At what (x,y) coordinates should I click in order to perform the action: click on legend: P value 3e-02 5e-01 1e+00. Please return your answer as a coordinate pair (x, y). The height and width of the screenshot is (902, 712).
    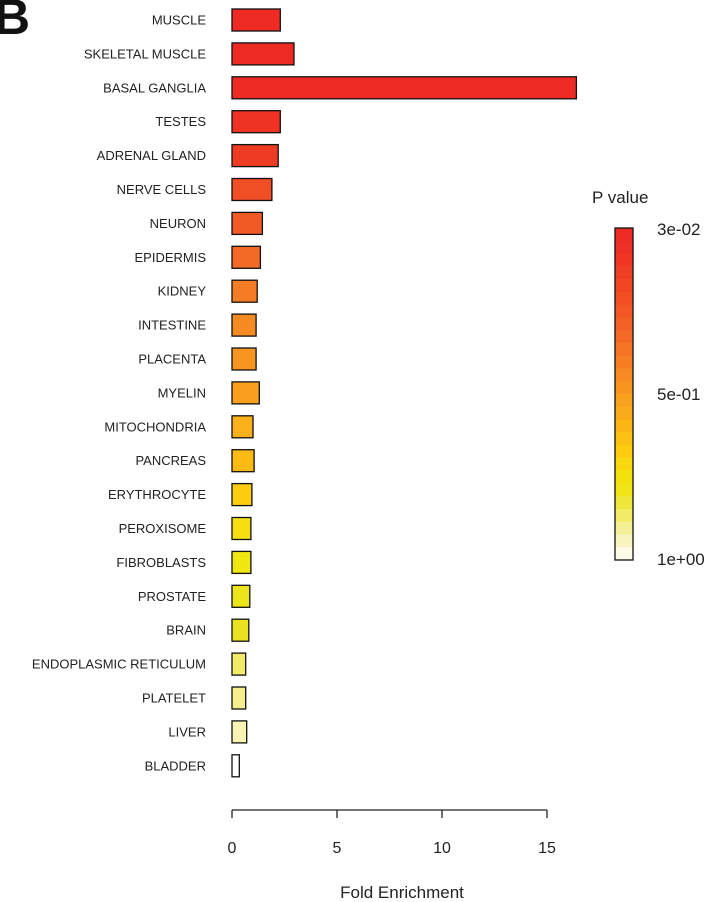
    Looking at the image, I should click on (648, 378).